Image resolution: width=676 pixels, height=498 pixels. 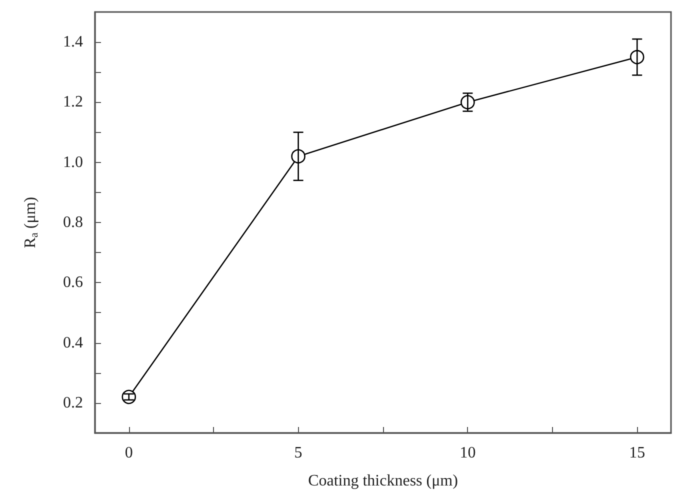 What do you see at coordinates (637, 453) in the screenshot?
I see `x-tick-label: 15` at bounding box center [637, 453].